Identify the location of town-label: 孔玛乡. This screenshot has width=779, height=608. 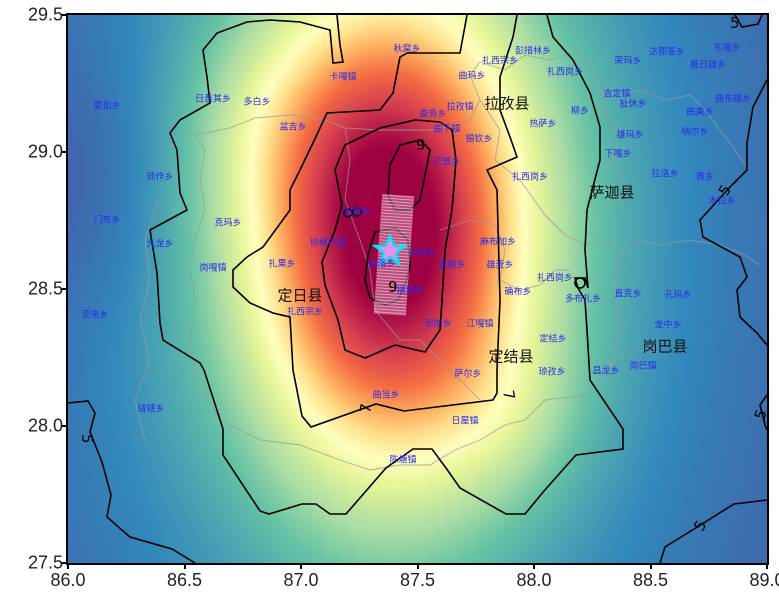
(678, 295).